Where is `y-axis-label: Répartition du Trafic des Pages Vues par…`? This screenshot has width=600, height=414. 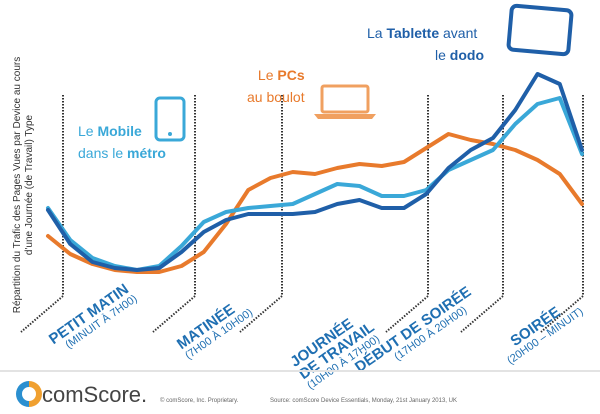 y-axis-label: Répartition du Trafic des Pages Vues par… is located at coordinates (23, 185).